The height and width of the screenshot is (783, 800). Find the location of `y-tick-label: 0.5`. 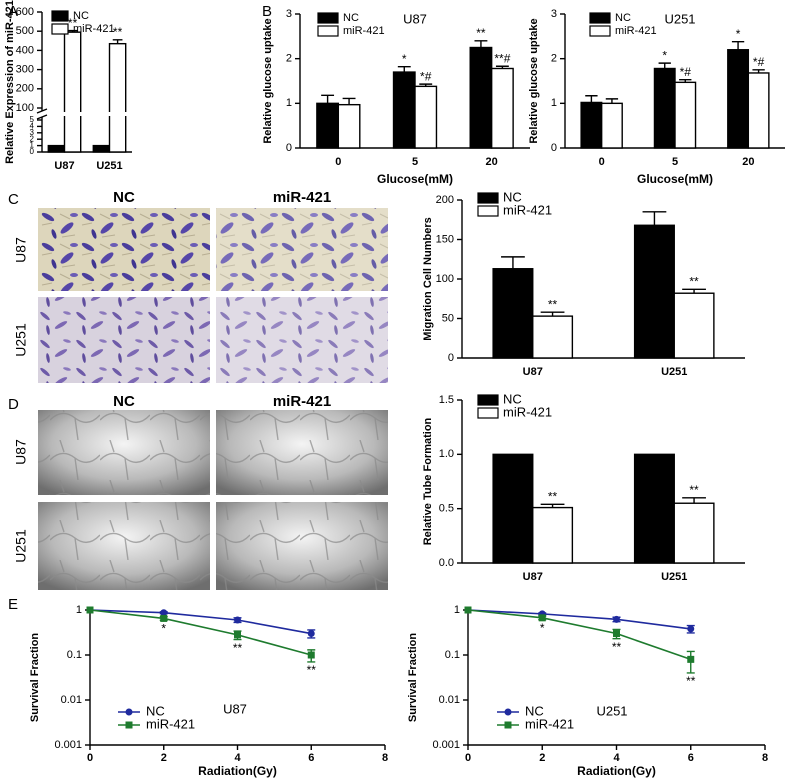

y-tick-label: 0.5 is located at coordinates (446, 509).